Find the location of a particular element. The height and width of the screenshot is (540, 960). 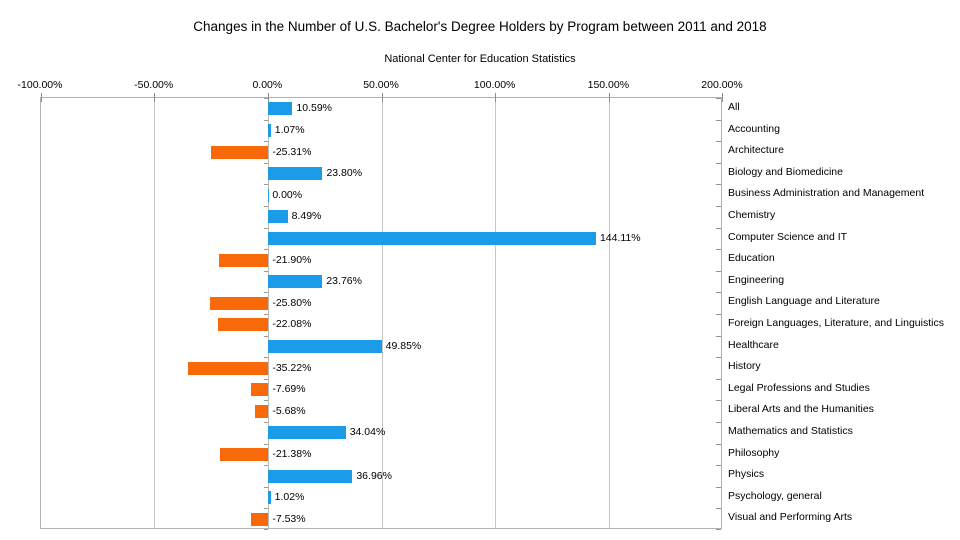

value-label: 8.49% is located at coordinates (306, 216).